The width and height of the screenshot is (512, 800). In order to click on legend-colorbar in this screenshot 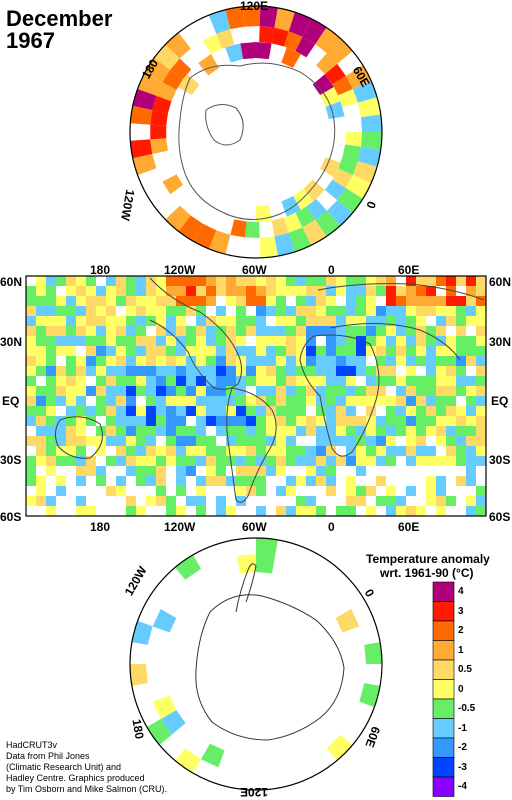, I will do `click(443, 689)`.